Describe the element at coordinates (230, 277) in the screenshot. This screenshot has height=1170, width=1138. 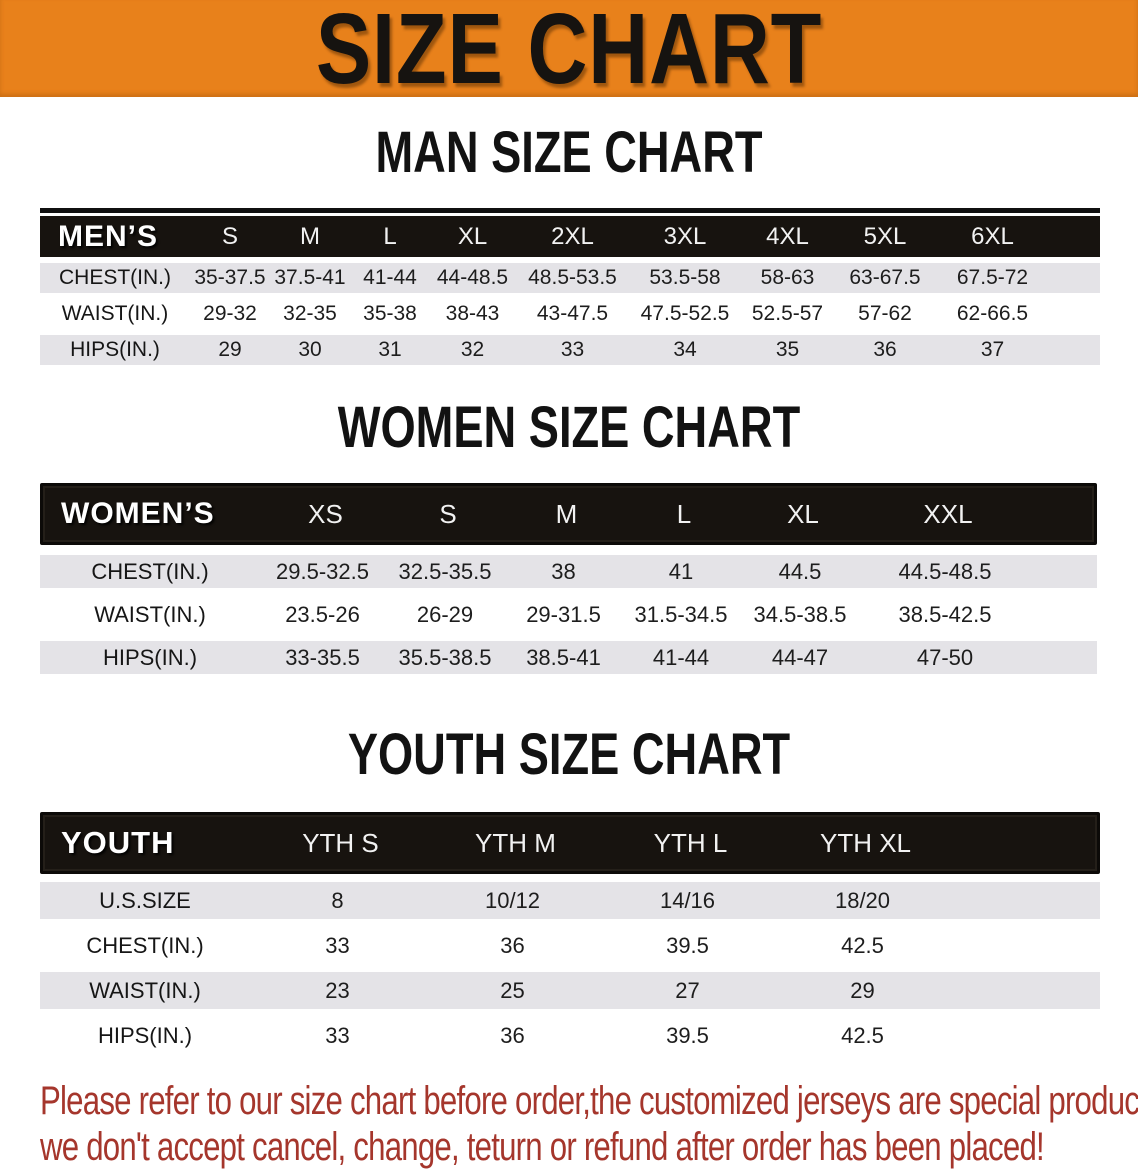
I see `value-cell: 35-37.5` at that location.